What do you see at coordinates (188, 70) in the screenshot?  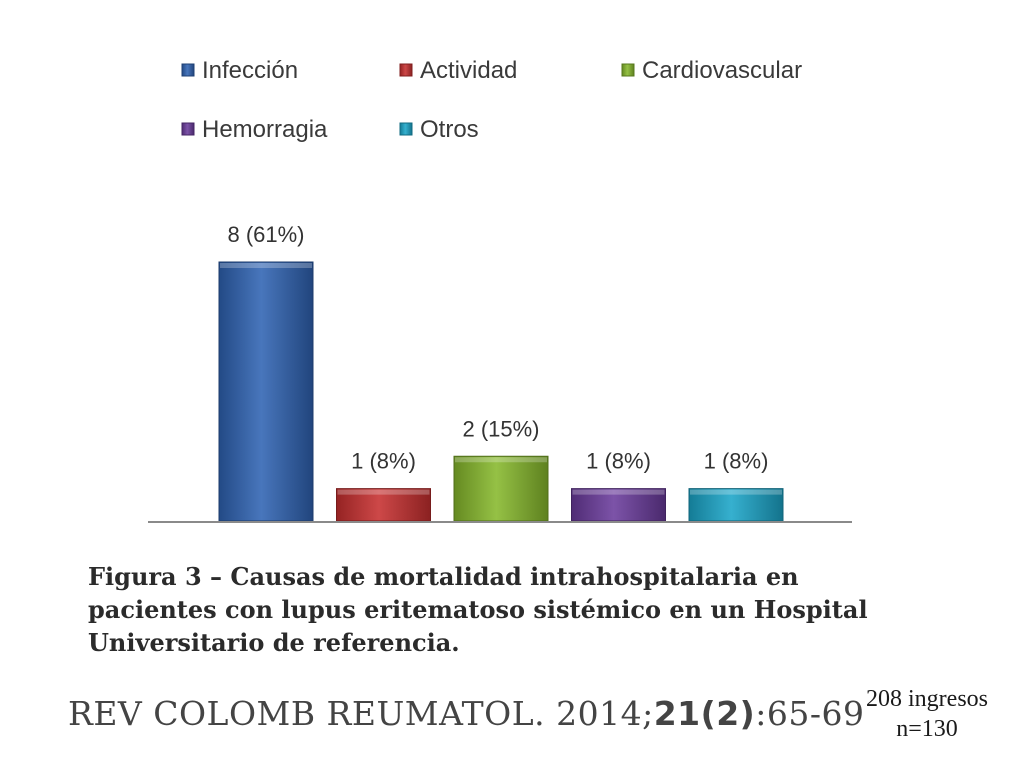 I see `legend-swatch-infeccion` at bounding box center [188, 70].